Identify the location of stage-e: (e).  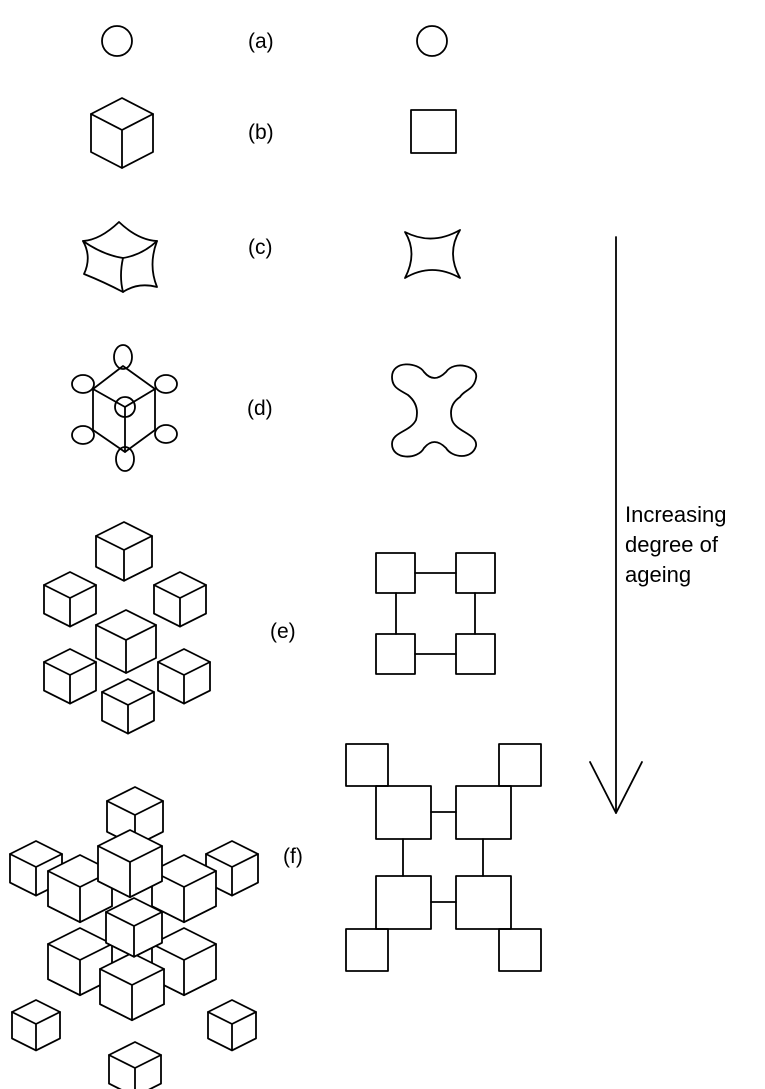
(269, 628).